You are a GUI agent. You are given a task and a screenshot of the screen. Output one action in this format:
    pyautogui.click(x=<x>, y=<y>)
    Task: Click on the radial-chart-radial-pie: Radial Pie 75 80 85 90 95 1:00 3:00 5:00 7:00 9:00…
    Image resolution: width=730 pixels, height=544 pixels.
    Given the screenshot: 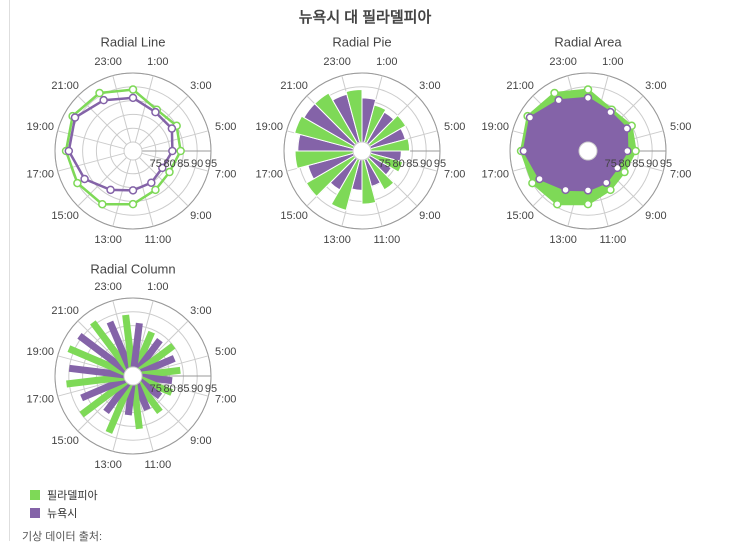 What is the action you would take?
    pyautogui.click(x=361, y=139)
    